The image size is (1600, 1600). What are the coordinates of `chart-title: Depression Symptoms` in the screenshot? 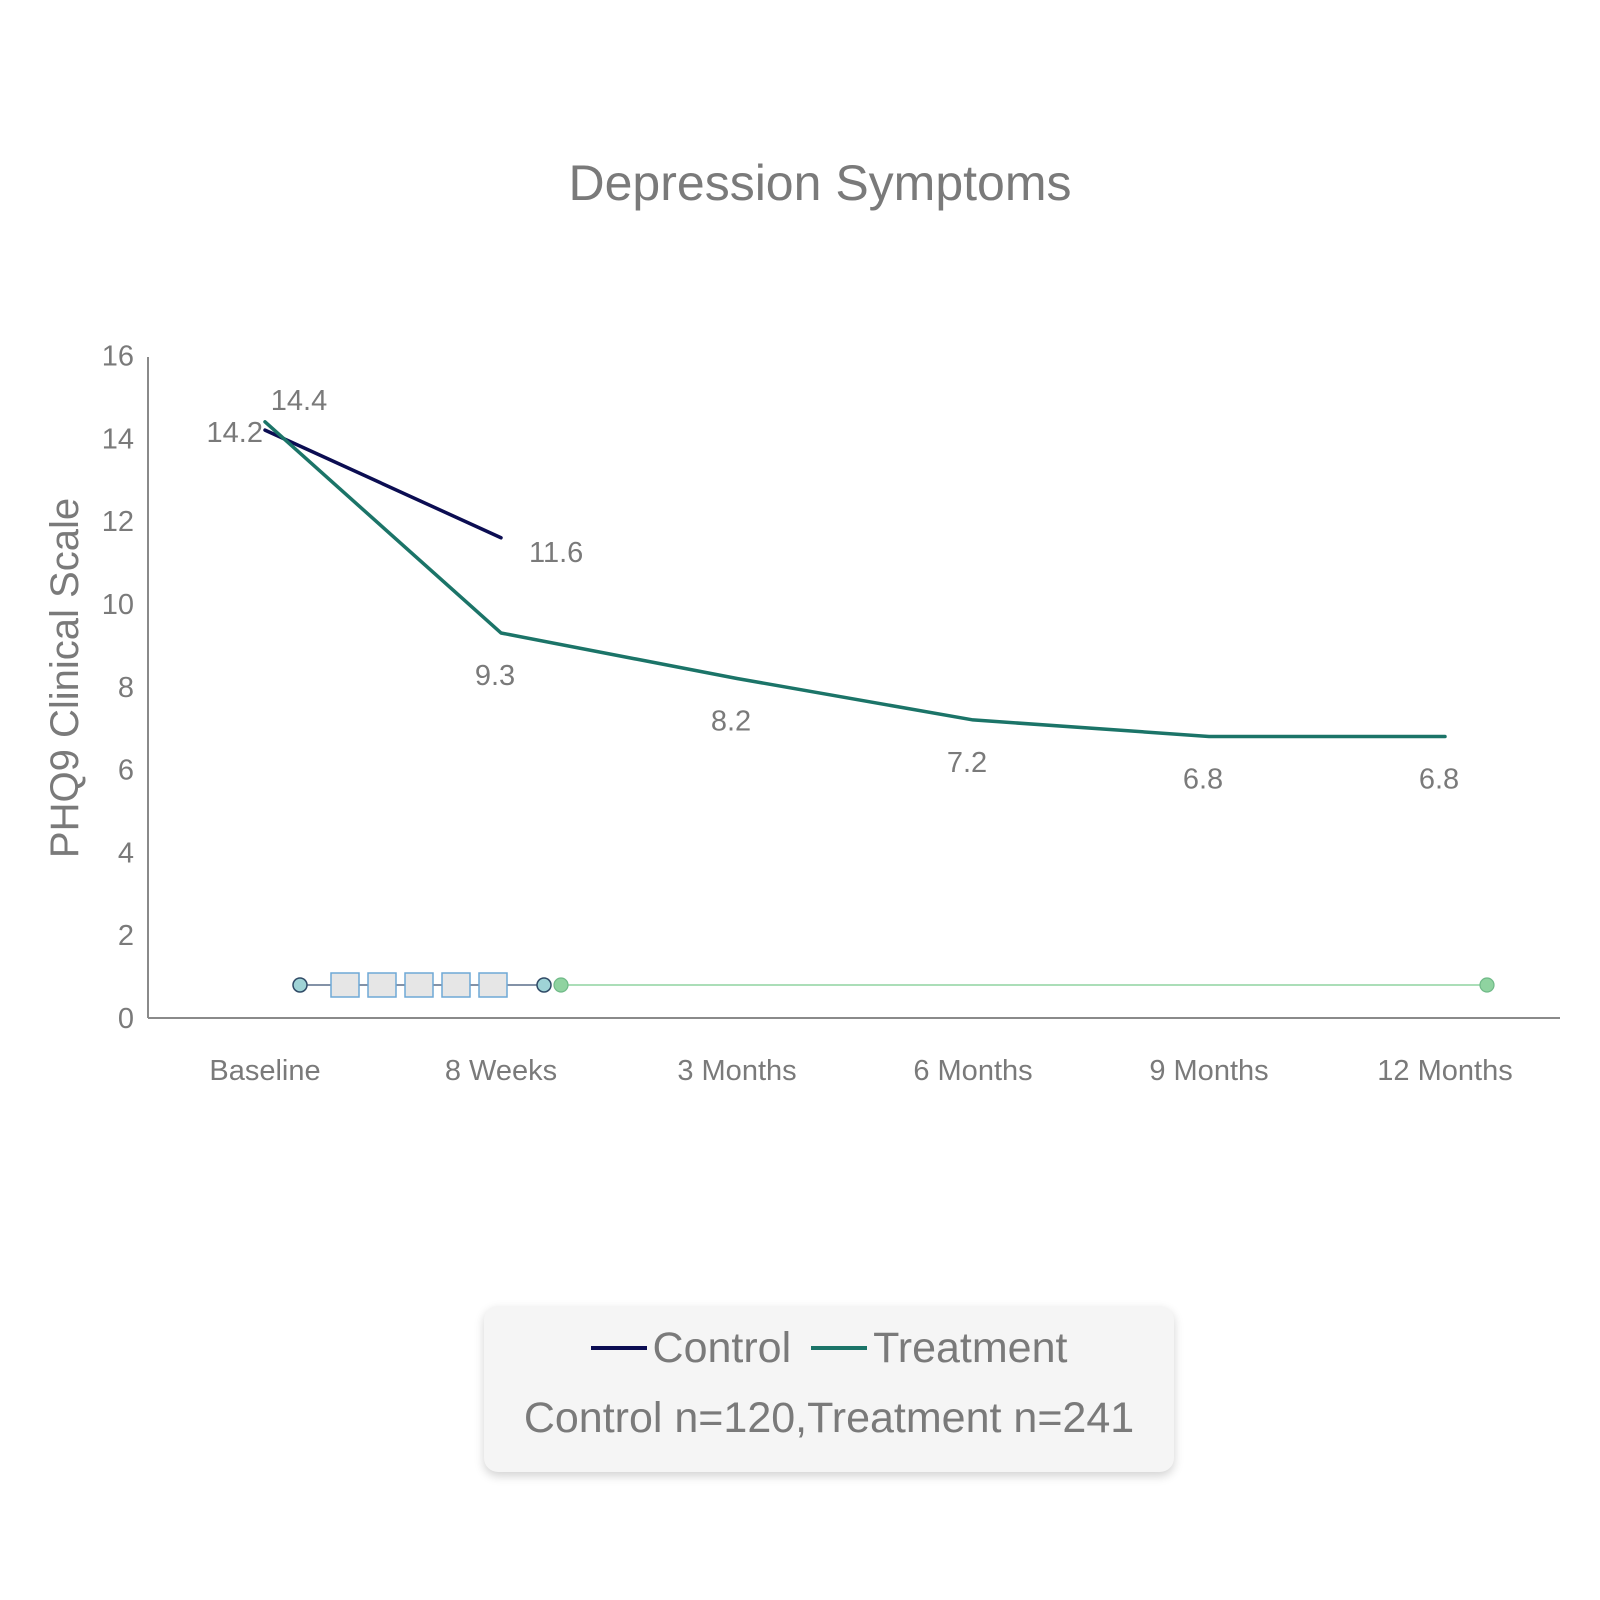 It's located at (820, 183).